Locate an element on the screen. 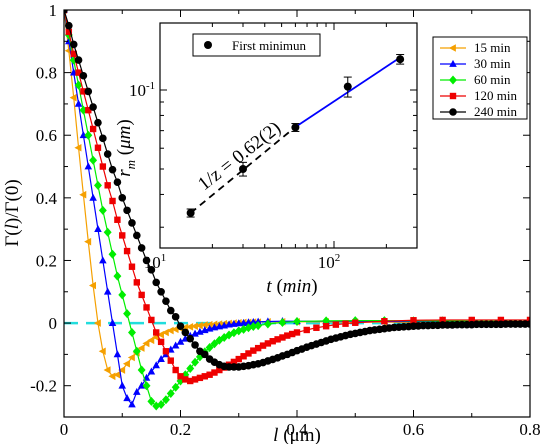 The image size is (545, 444). legend-label-15-min: 15 min is located at coordinates (492, 47).